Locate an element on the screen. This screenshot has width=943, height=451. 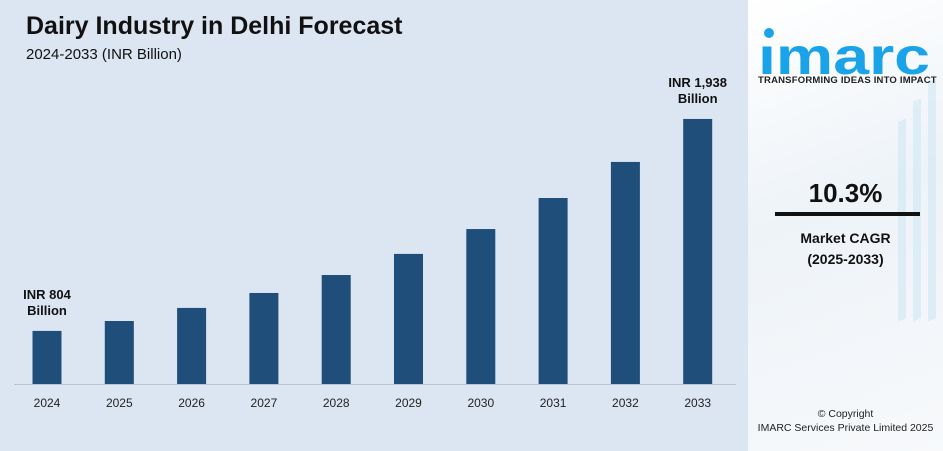
cagr-label-text: Market CAGR is located at coordinates (845, 238).